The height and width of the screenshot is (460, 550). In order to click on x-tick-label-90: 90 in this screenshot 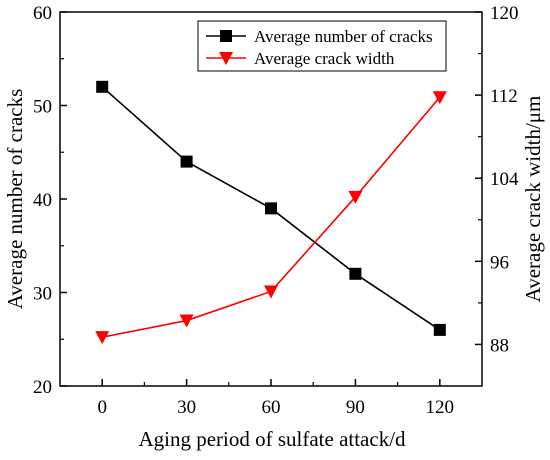, I will do `click(355, 407)`.